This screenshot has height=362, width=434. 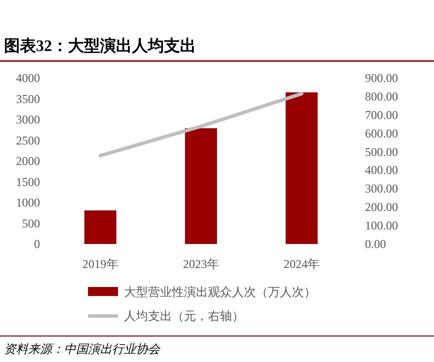 I want to click on y2-tick-label: 500.00, so click(x=381, y=151).